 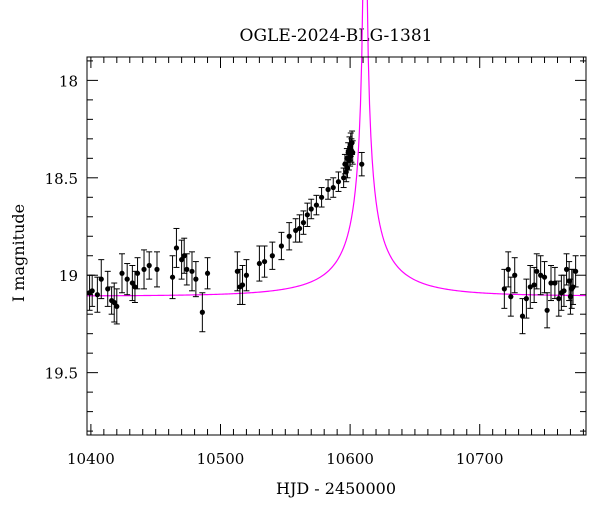 I want to click on y-tick-label: 18.5, so click(x=61, y=179).